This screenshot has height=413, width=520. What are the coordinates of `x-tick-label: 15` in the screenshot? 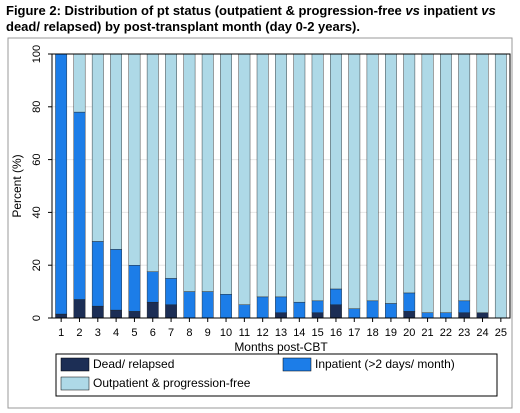 It's located at (318, 333).